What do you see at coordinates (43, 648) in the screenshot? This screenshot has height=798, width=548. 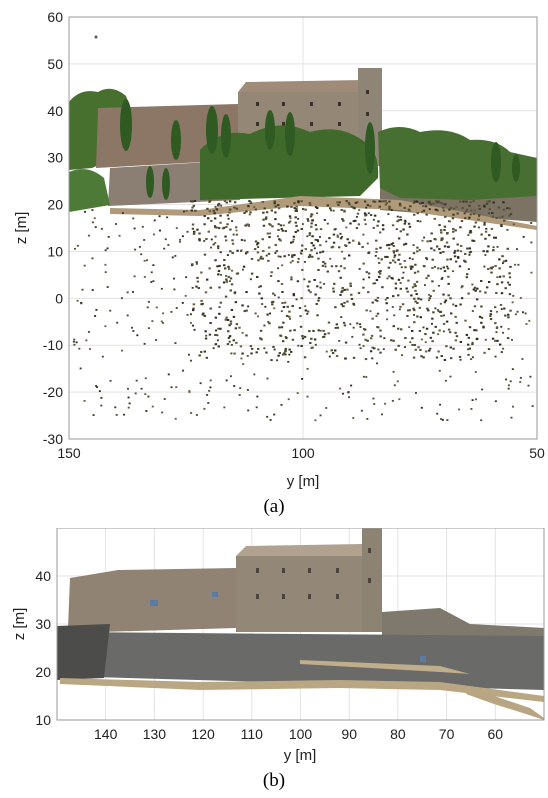 I see `y-ticks-b: 40 30 20 10` at bounding box center [43, 648].